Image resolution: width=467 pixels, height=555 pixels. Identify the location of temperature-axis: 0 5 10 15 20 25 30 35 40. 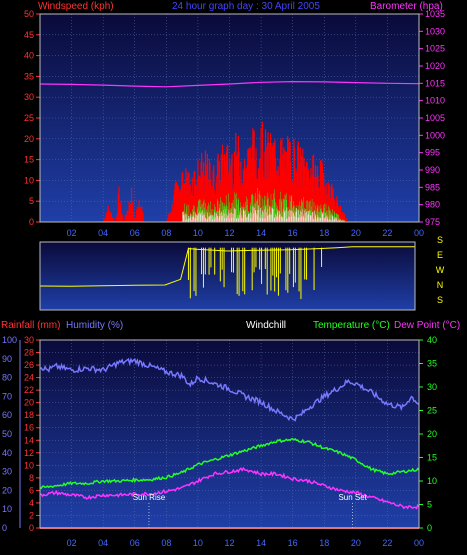
(428, 434).